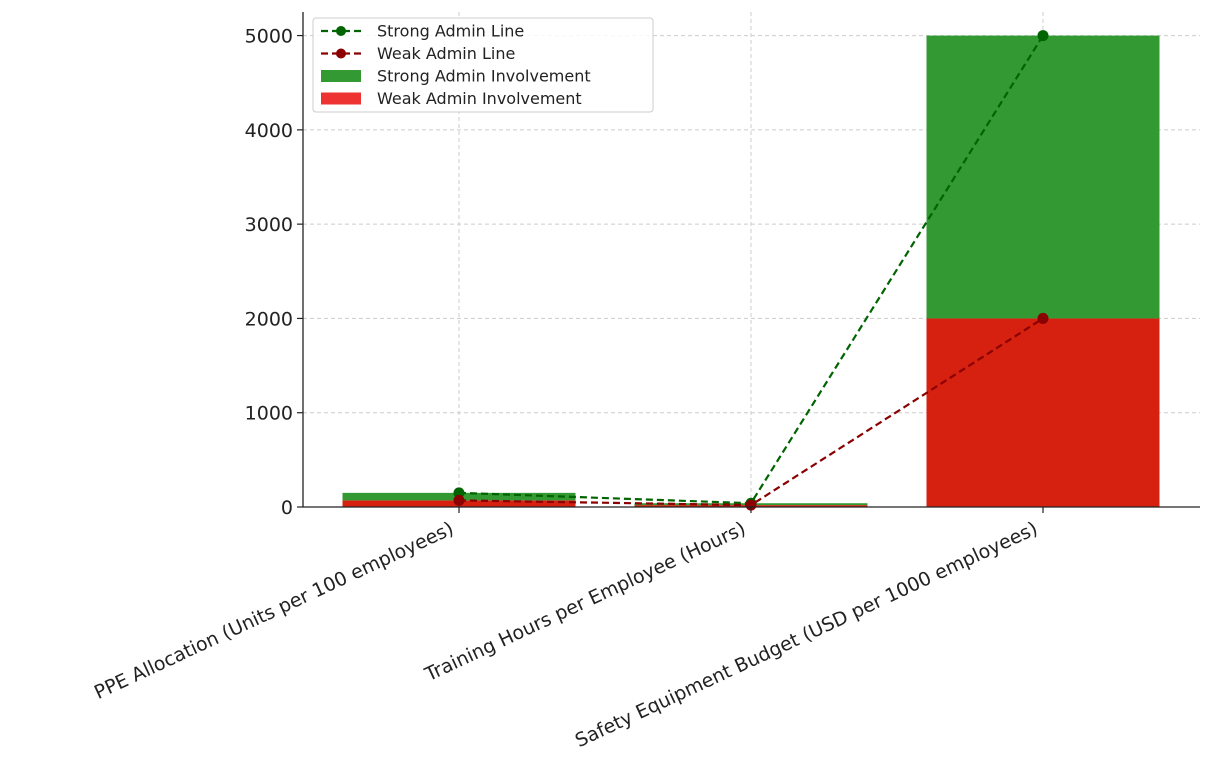  Describe the element at coordinates (479, 98) in the screenshot. I see `legend-label: Weak Admin Involvement` at that location.